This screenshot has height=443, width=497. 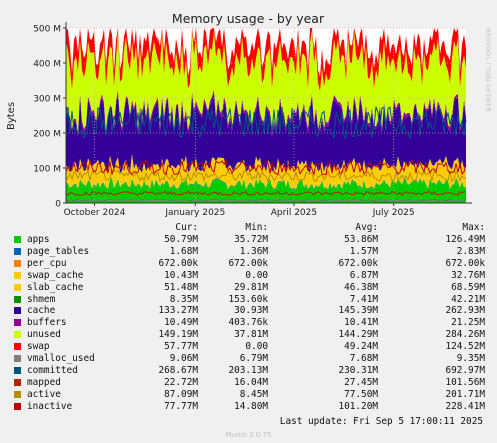 I want to click on legend-avg-value: 53.86M, so click(x=361, y=239).